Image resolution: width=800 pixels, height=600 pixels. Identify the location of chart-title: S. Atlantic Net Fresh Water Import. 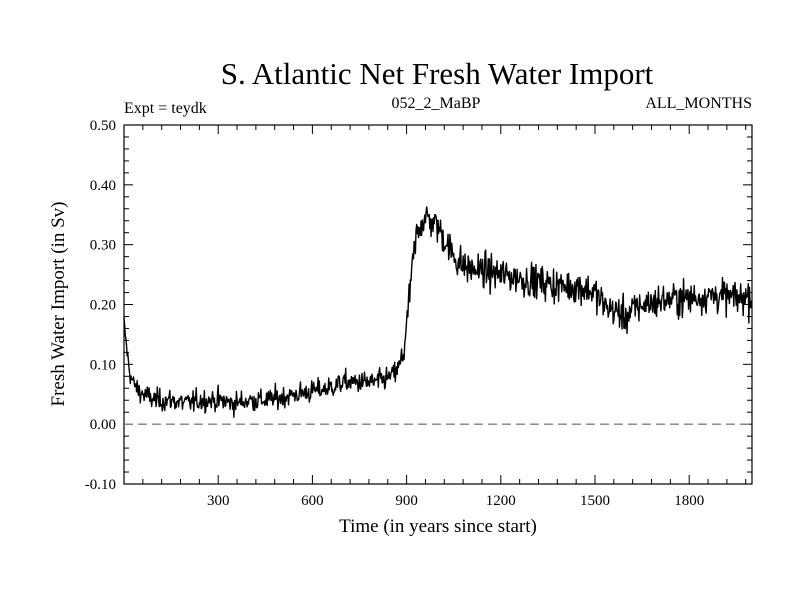
(437, 73).